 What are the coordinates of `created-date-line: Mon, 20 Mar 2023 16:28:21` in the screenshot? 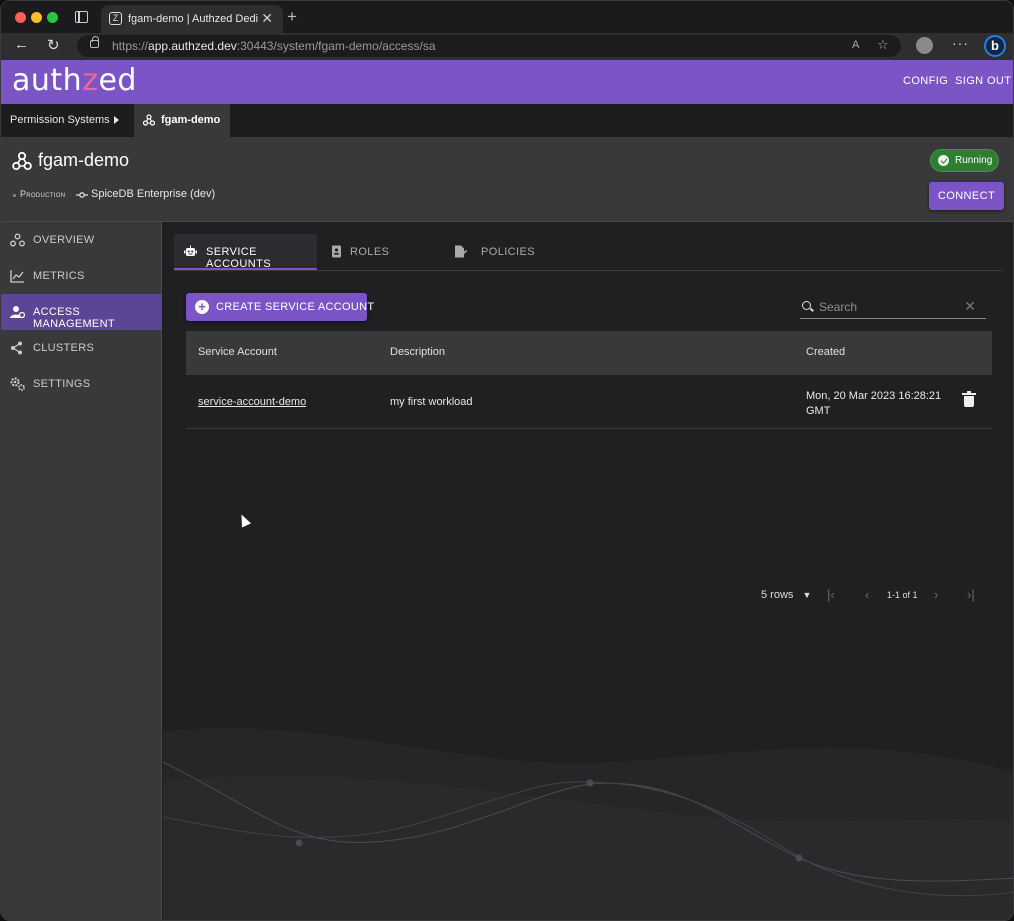 It's located at (874, 396).